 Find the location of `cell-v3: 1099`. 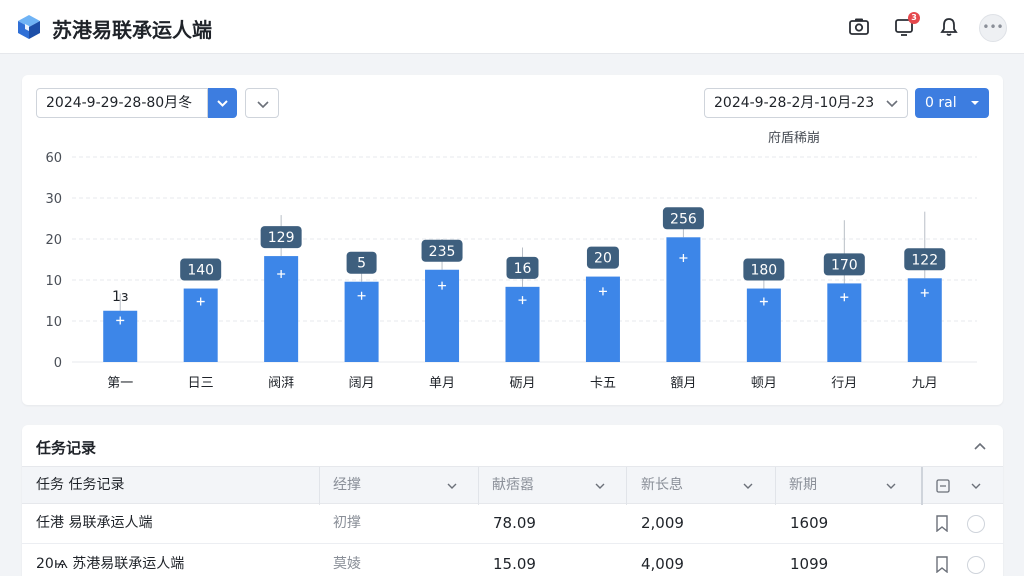

cell-v3: 1099 is located at coordinates (809, 564).